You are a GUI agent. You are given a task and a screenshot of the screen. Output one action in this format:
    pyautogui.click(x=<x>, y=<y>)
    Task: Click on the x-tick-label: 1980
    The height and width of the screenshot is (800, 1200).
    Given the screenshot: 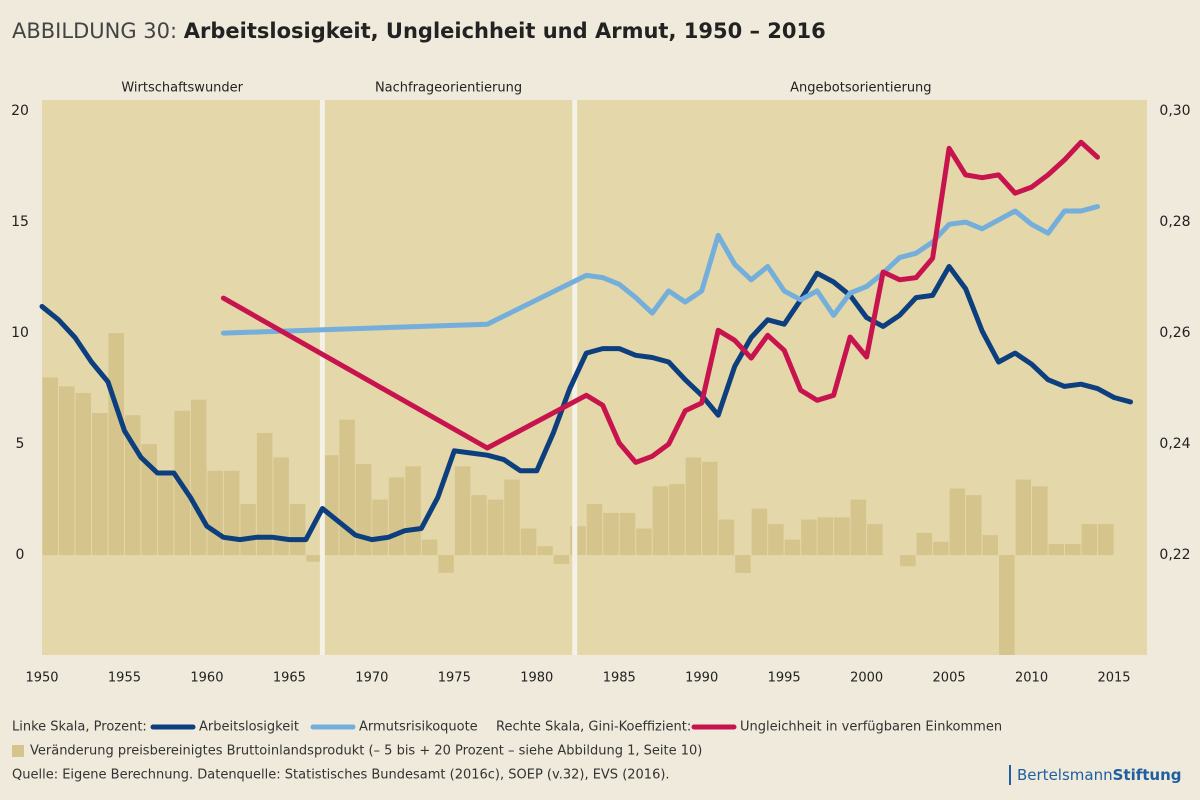 What is the action you would take?
    pyautogui.click(x=536, y=678)
    